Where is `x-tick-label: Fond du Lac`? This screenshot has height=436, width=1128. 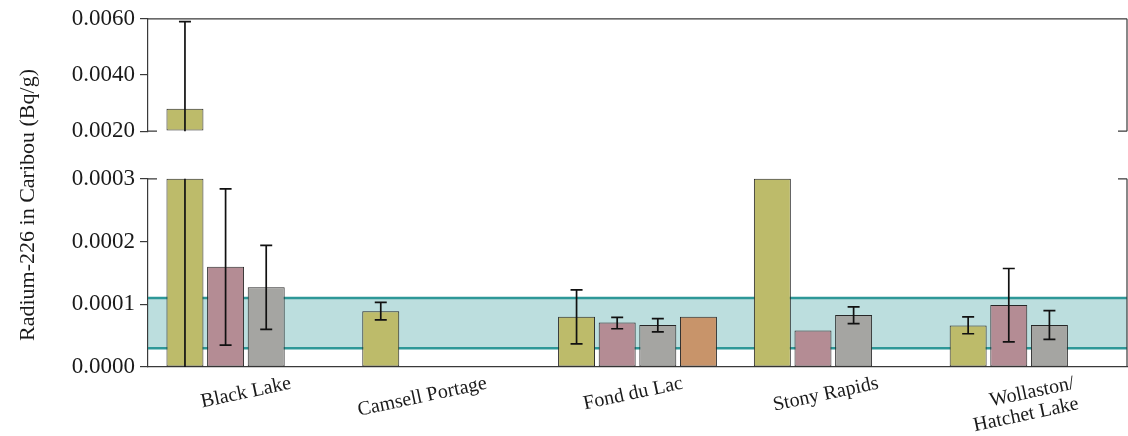 x-tick-label: Fond du Lac is located at coordinates (632, 392).